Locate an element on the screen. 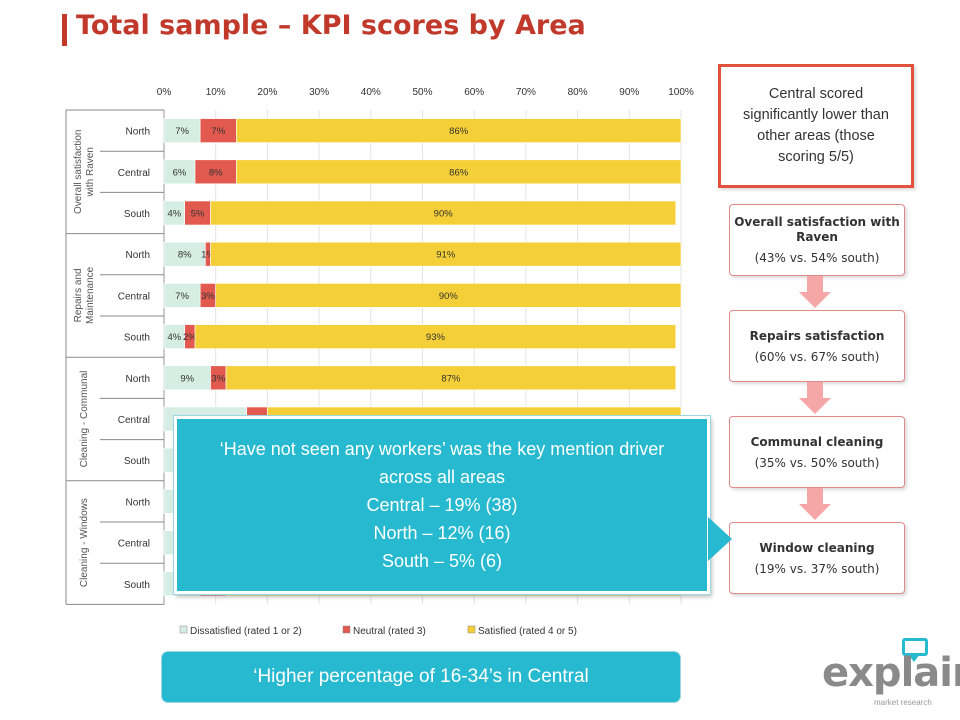  x-tick-label: 60% is located at coordinates (474, 92).